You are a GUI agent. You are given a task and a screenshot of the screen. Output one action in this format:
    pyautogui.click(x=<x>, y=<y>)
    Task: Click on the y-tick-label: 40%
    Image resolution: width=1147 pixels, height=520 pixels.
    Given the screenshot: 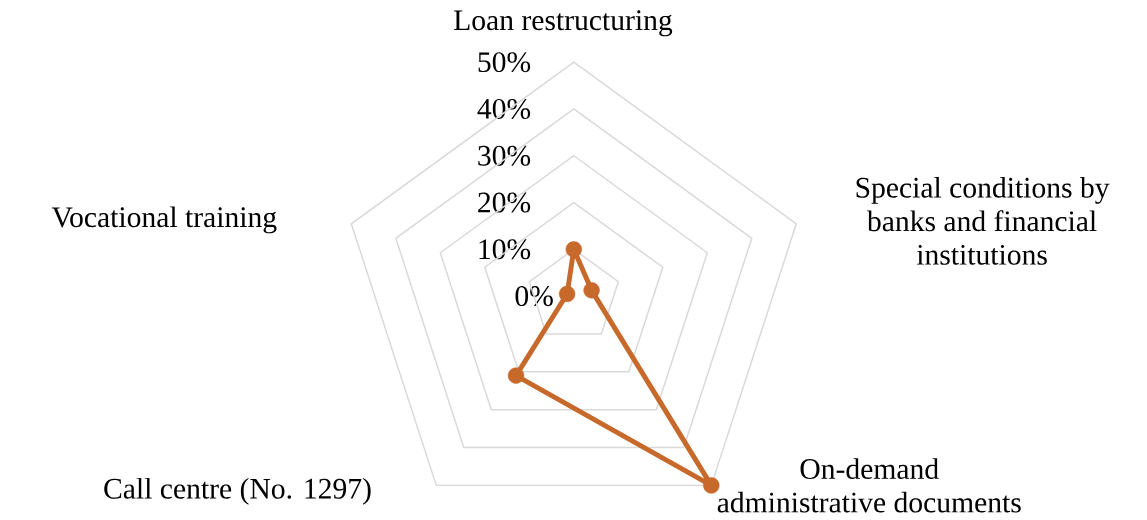 What is the action you would take?
    pyautogui.click(x=504, y=108)
    